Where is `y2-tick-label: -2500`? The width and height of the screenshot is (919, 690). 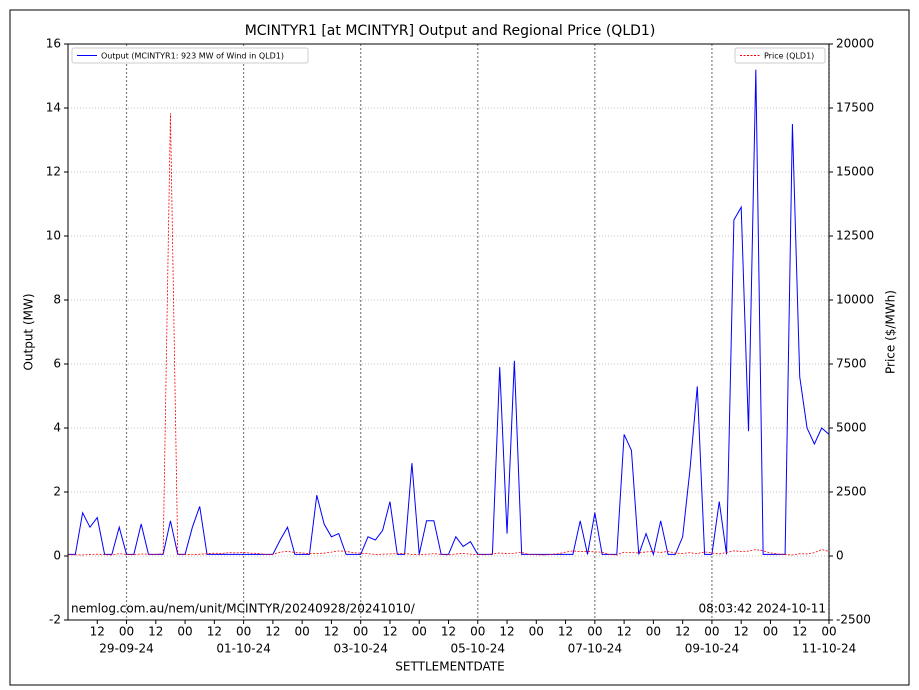
y2-tick-label: -2500 is located at coordinates (853, 620).